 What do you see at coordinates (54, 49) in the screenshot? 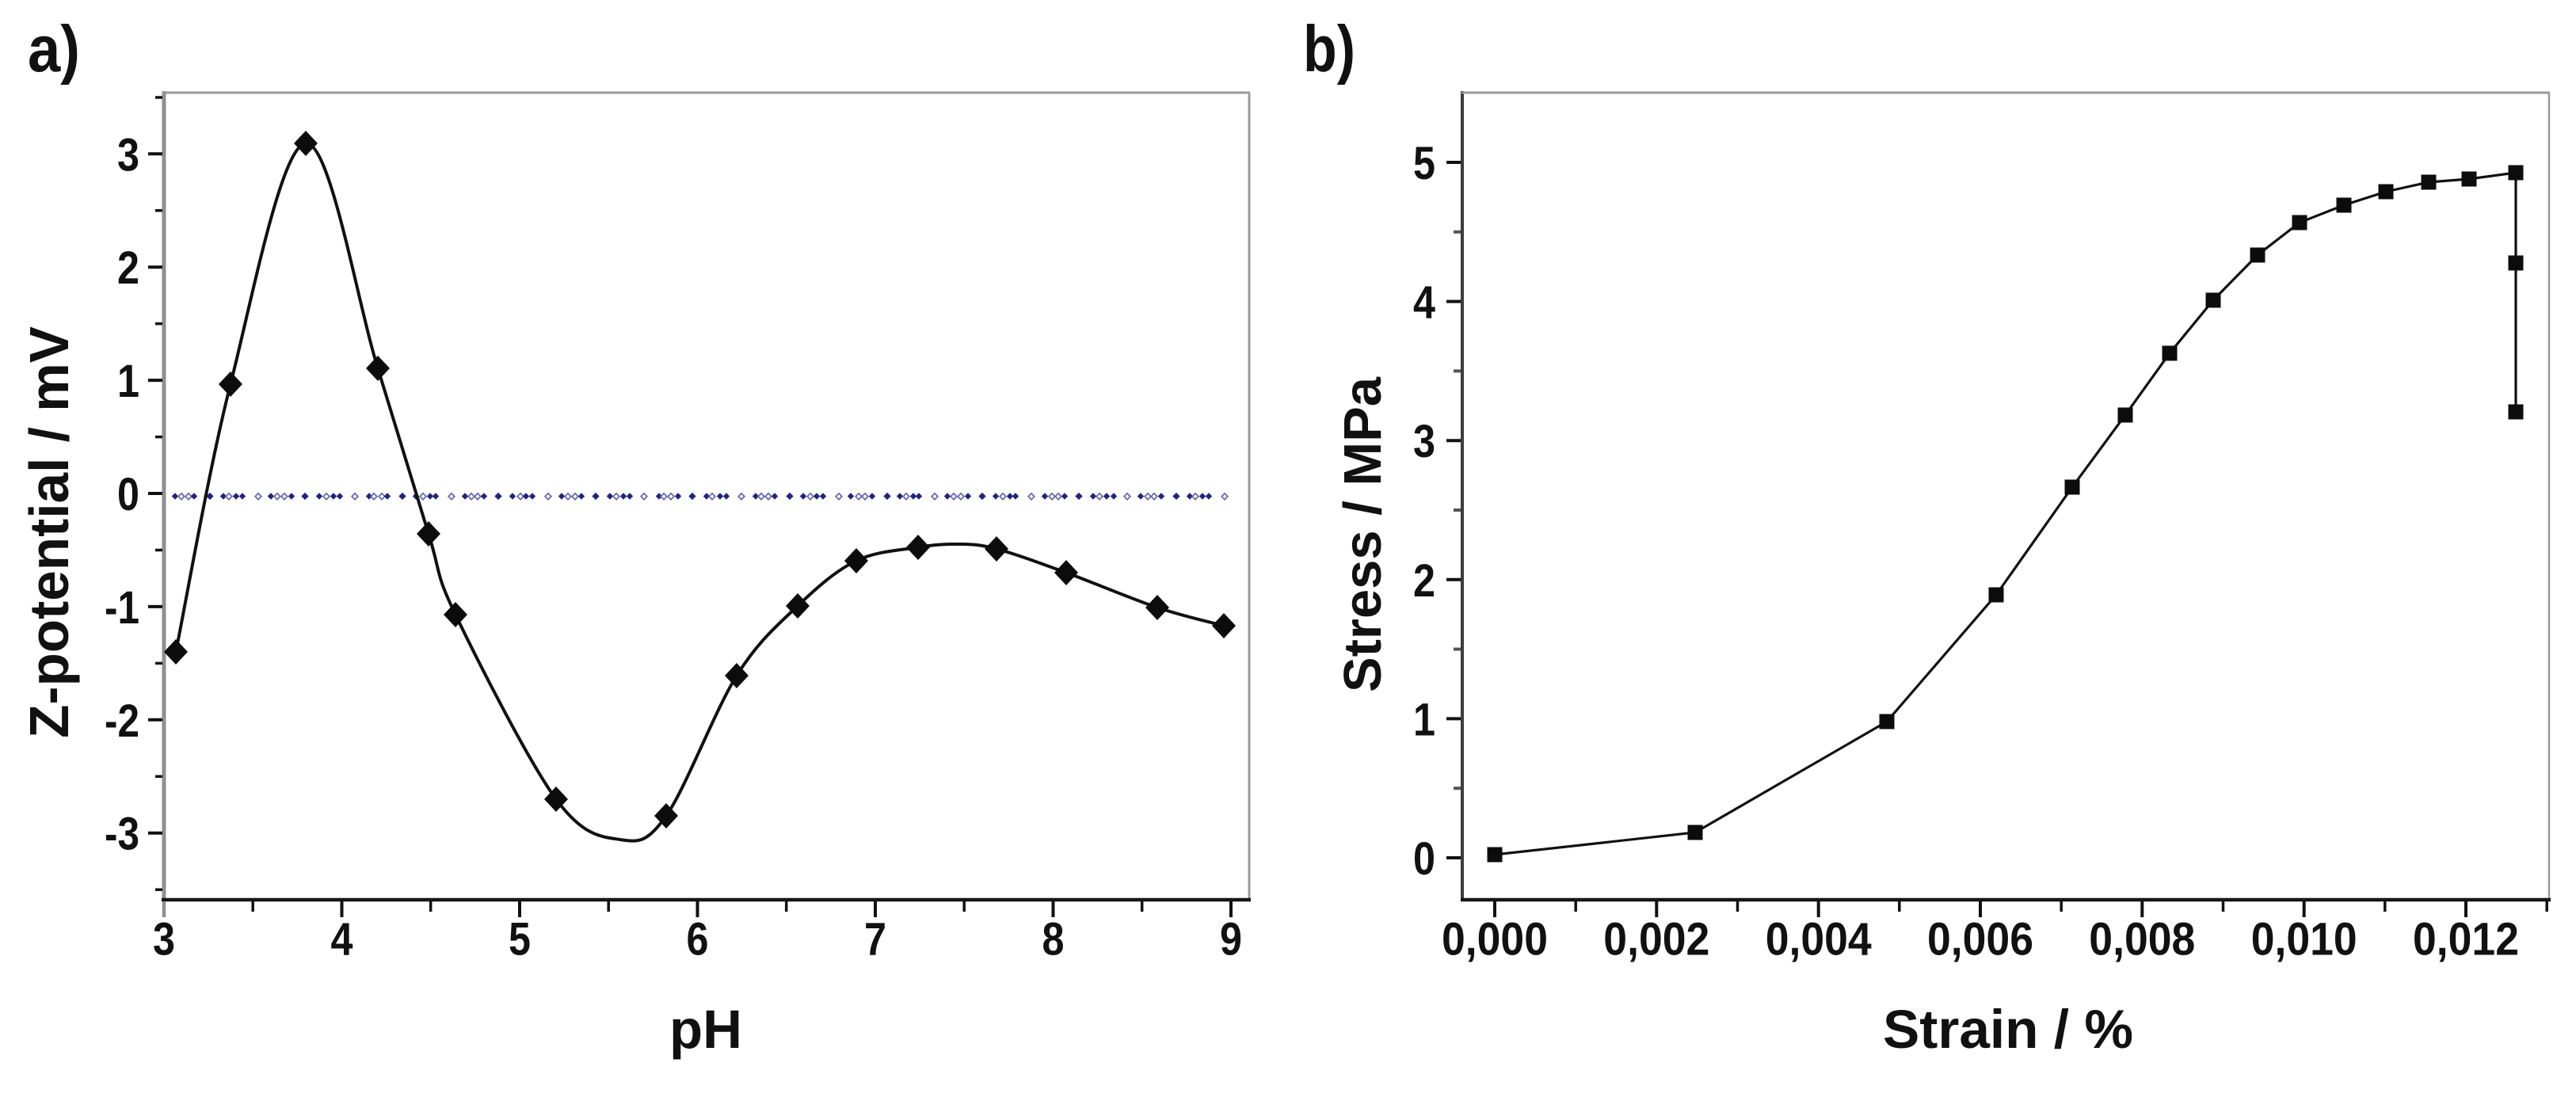
I see `svg-text: a)` at bounding box center [54, 49].